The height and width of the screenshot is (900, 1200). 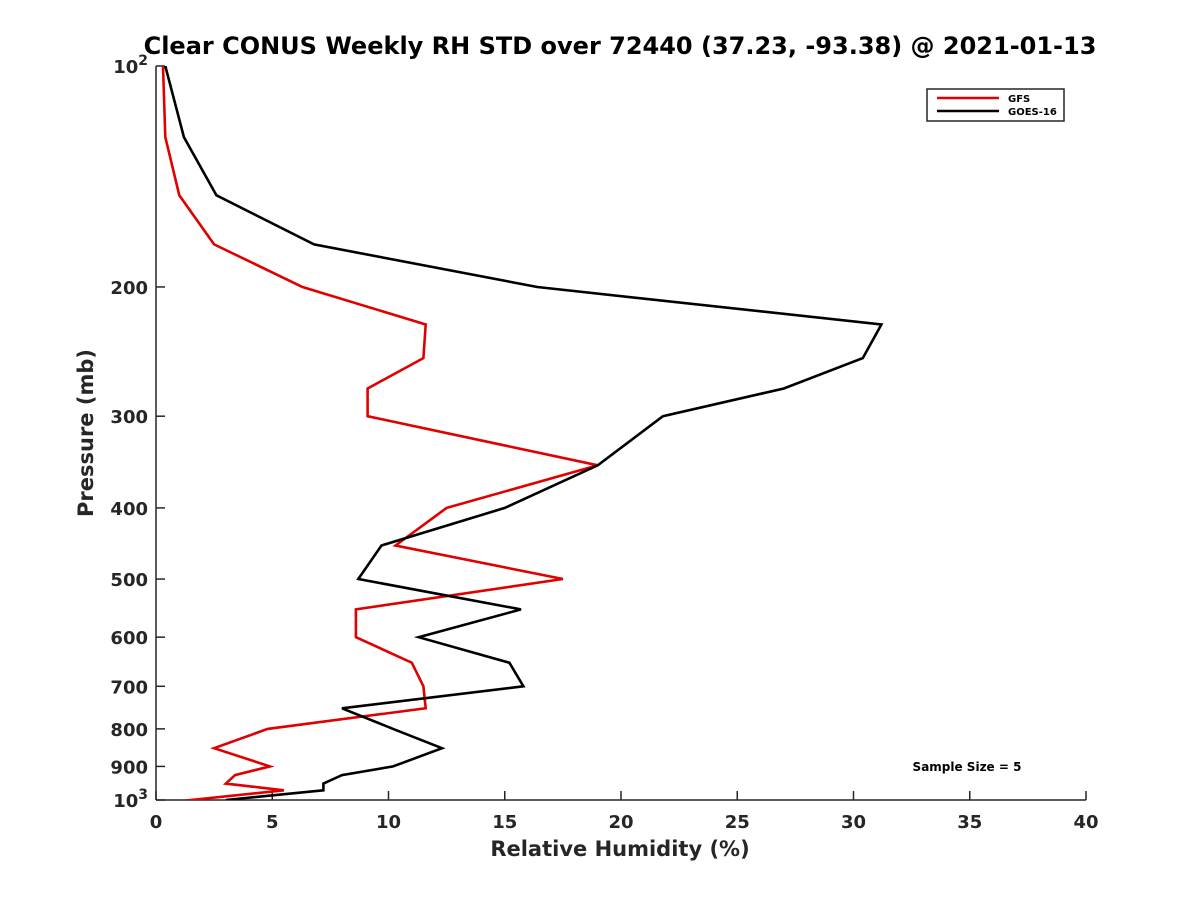 I want to click on y-axis-label: Pressure (mb), so click(x=86, y=433).